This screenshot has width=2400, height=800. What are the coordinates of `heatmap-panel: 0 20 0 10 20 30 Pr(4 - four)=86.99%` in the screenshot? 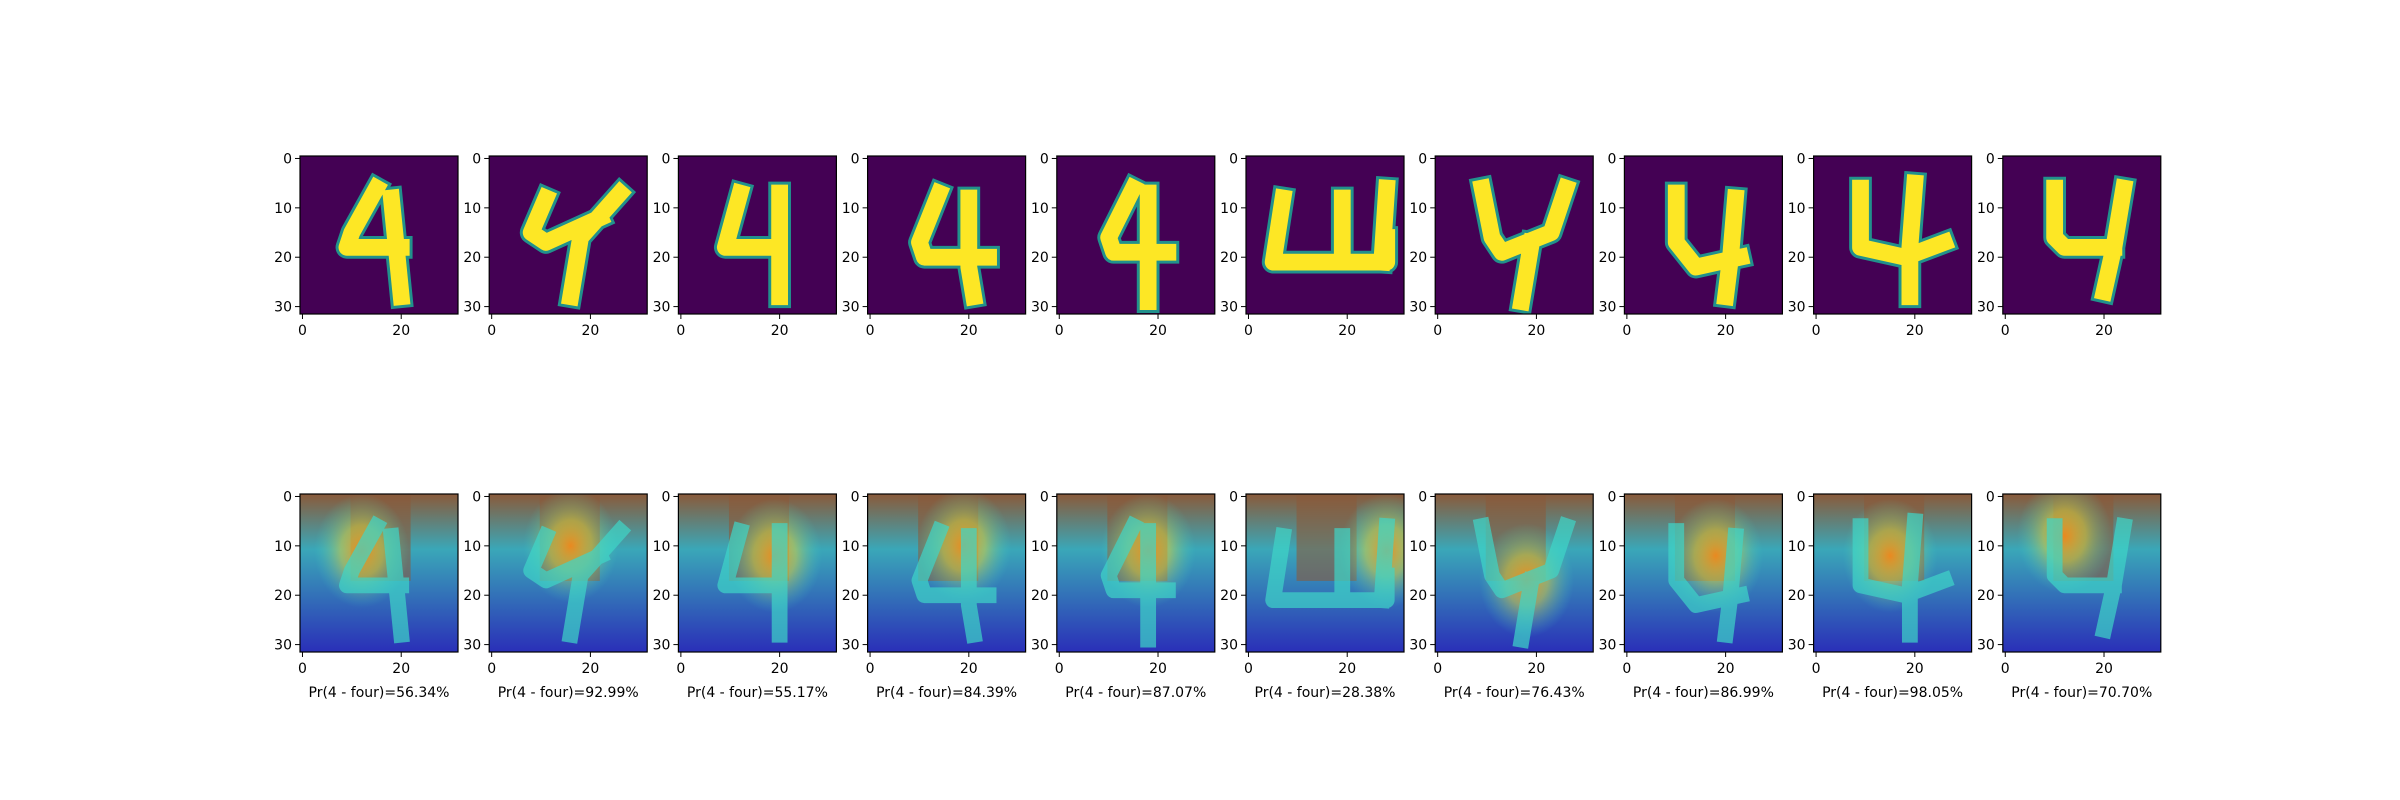 It's located at (1691, 595).